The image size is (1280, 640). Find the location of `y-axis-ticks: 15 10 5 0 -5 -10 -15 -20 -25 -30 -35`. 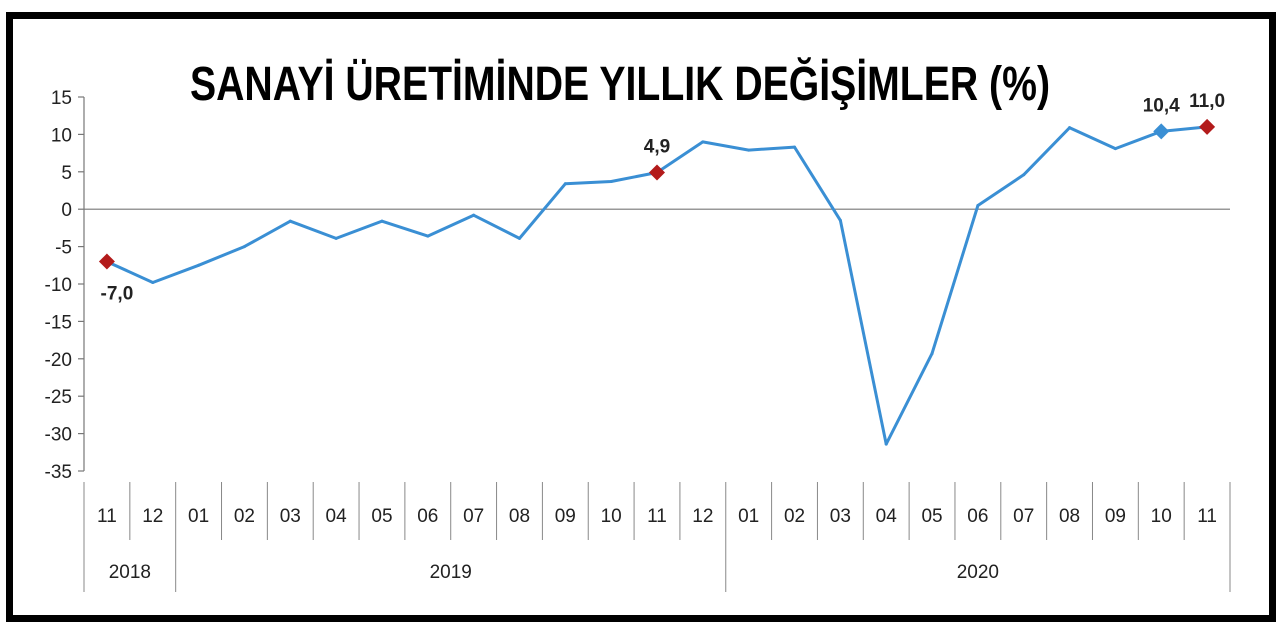

y-axis-ticks: 15 10 5 0 -5 -10 -15 -20 -25 -30 -35 is located at coordinates (64, 285).